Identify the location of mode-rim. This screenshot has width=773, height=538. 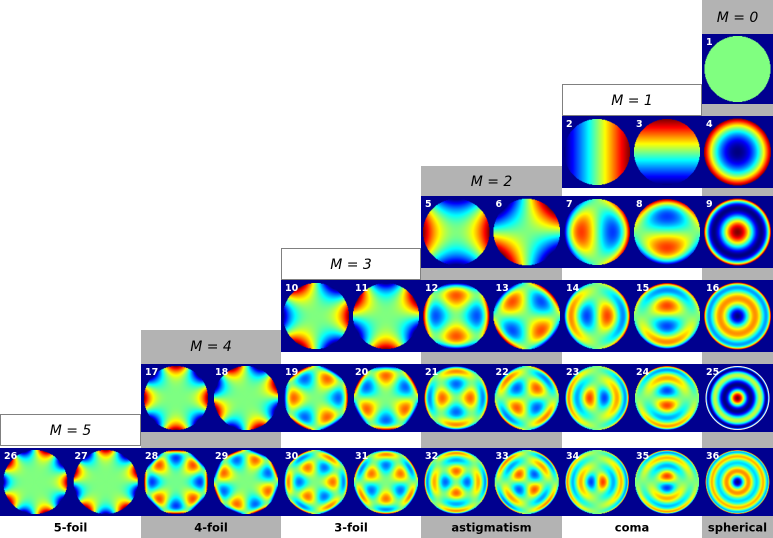
(737, 398).